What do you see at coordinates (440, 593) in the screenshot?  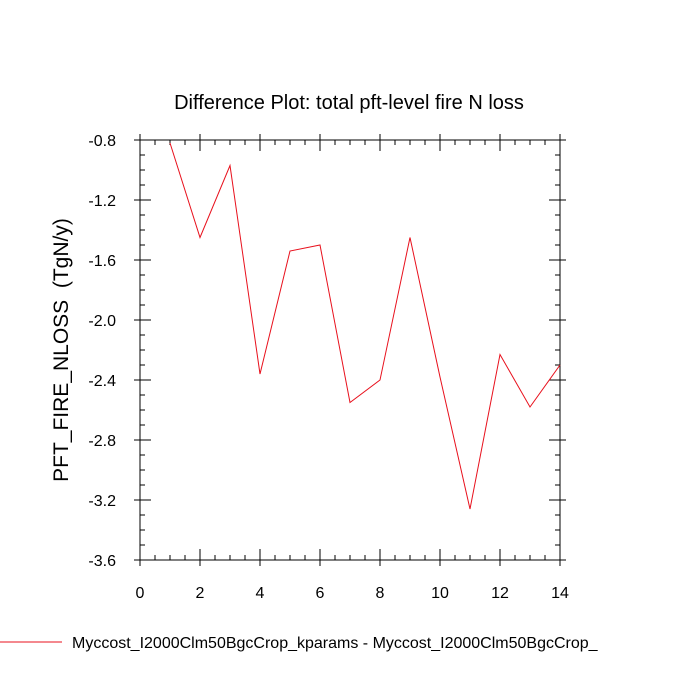 I see `x-tick-label: 10` at bounding box center [440, 593].